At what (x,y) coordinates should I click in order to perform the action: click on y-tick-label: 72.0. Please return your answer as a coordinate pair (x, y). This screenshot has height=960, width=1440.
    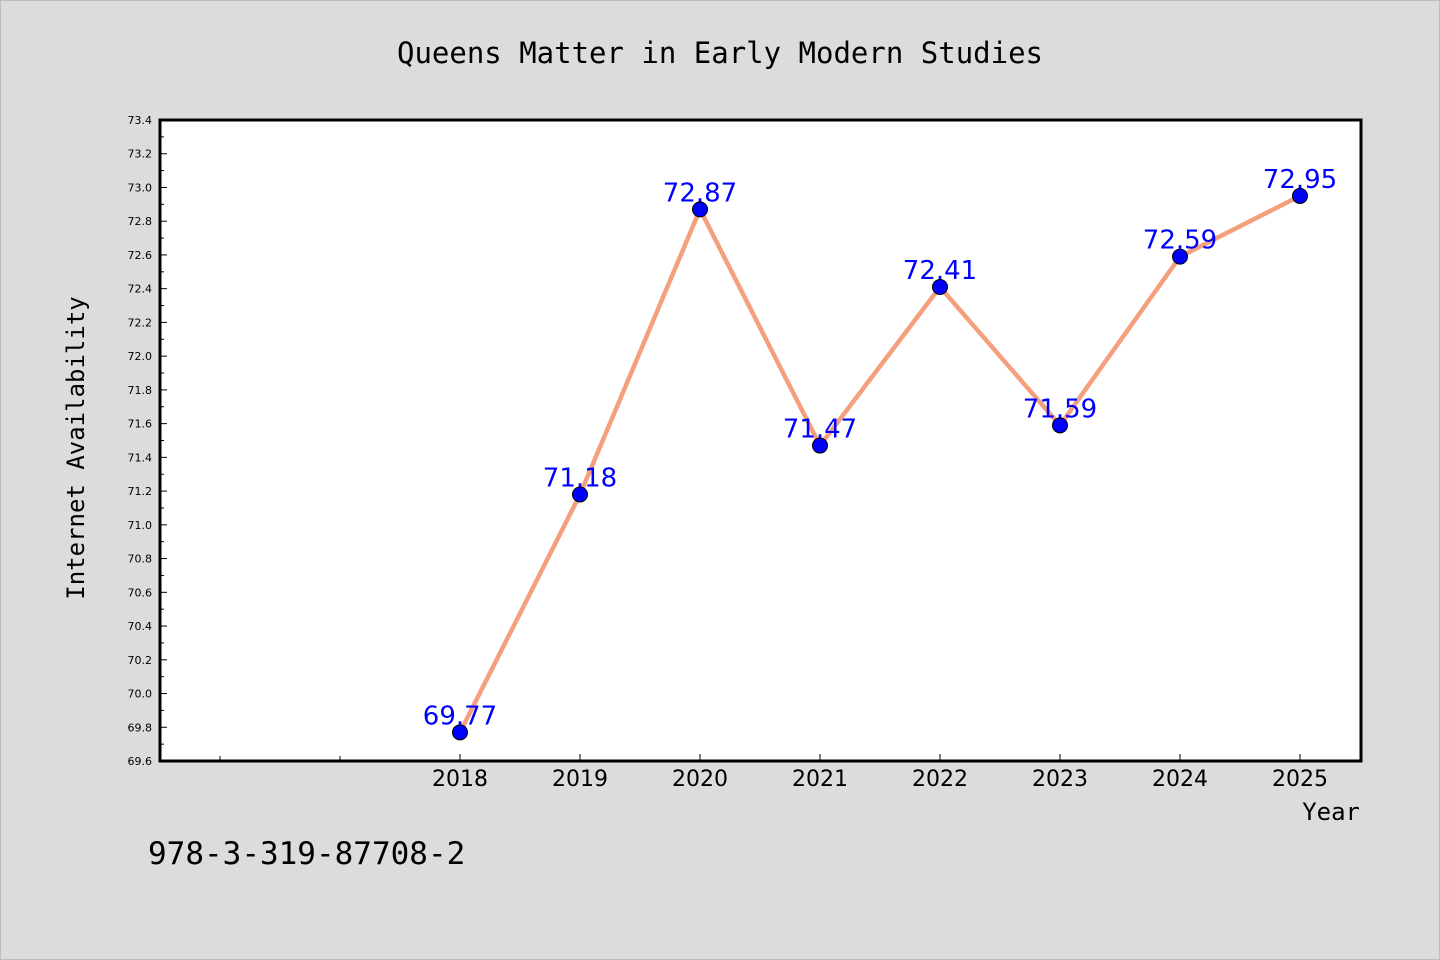
    Looking at the image, I should click on (140, 356).